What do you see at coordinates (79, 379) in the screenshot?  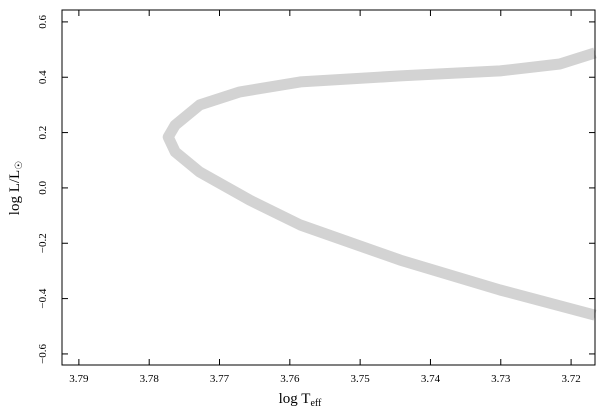 I see `x-tick-label: 3.79` at bounding box center [79, 379].